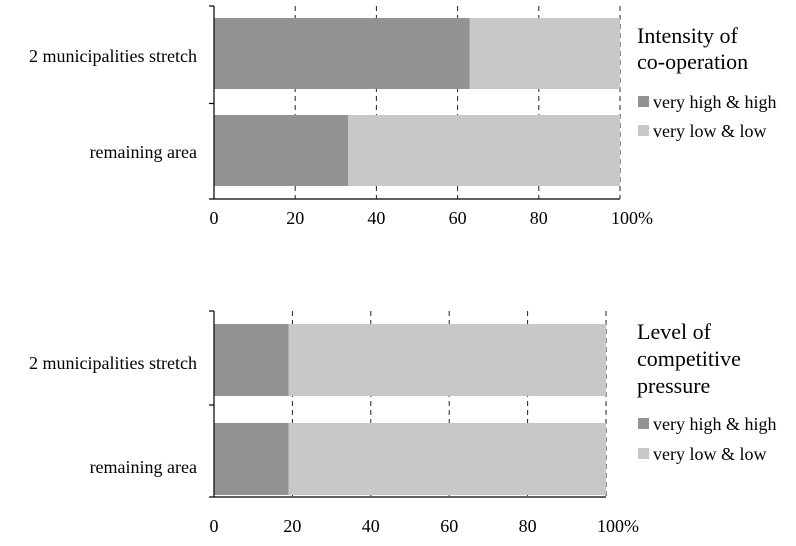 The image size is (796, 546). I want to click on legend-title: Level of competitive pressure, so click(689, 358).